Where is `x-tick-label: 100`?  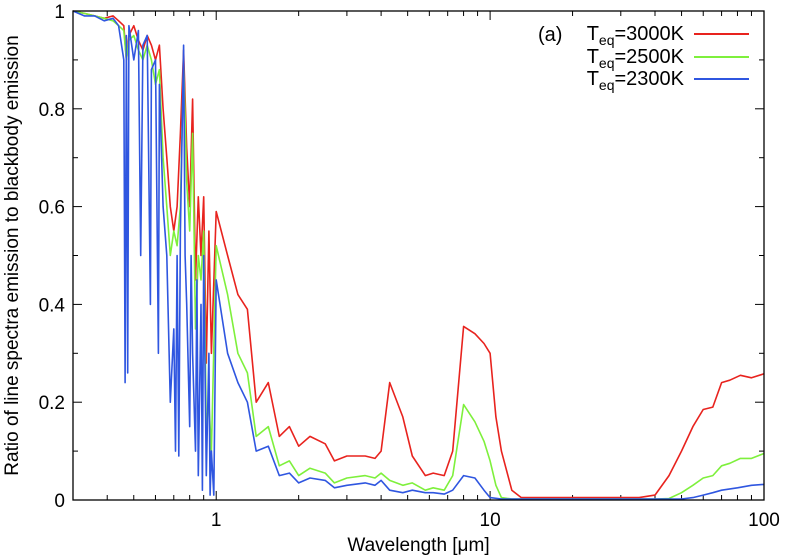 x-tick-label: 100 is located at coordinates (764, 520).